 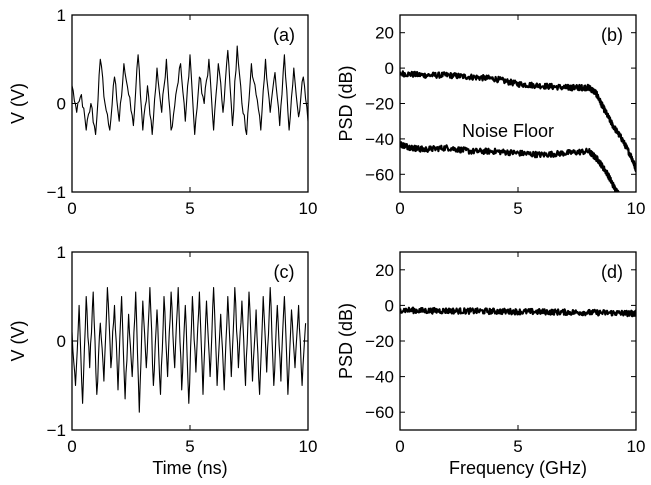 What do you see at coordinates (308, 446) in the screenshot?
I see `x-tick-label-c: 10` at bounding box center [308, 446].